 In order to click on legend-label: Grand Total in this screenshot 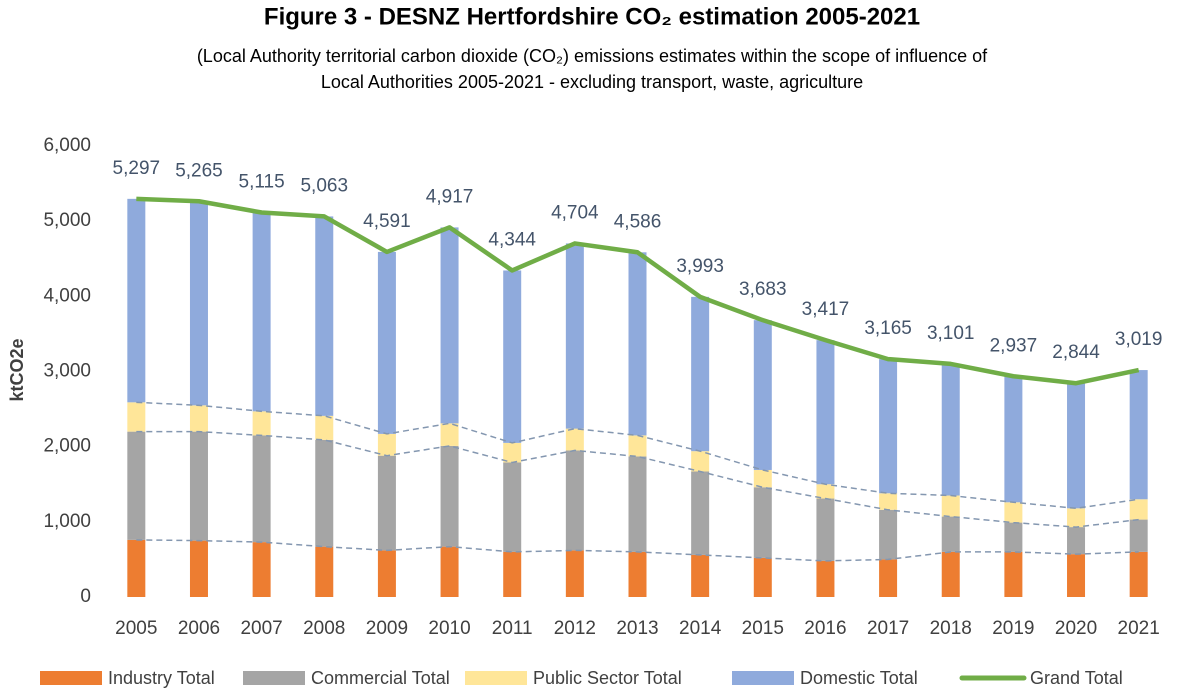, I will do `click(1076, 678)`.